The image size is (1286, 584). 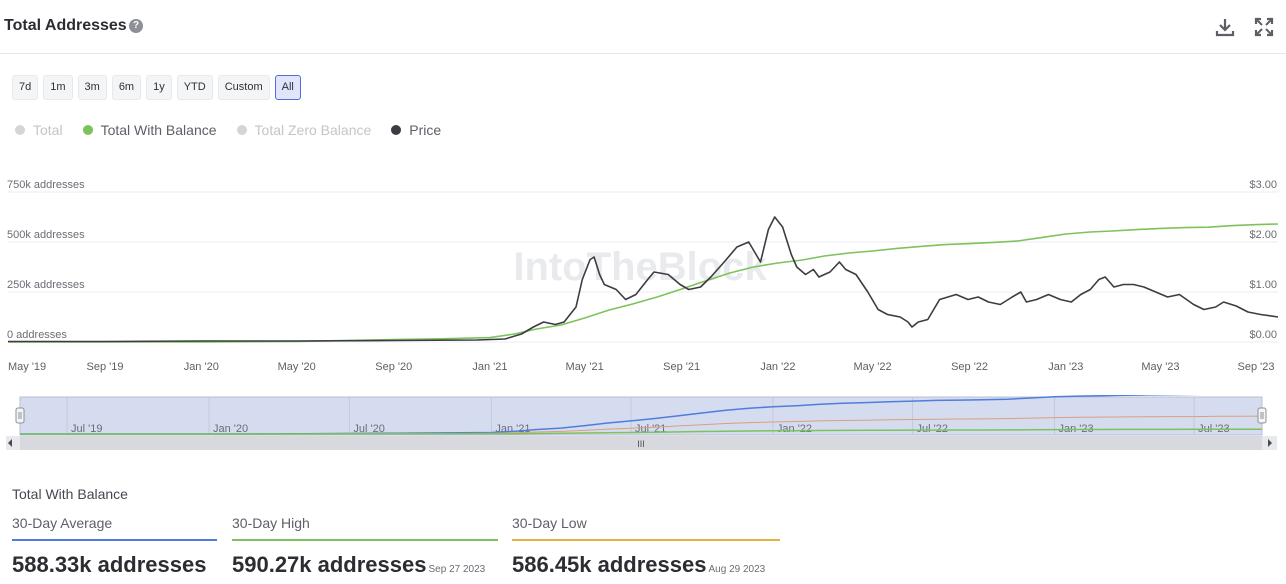 What do you see at coordinates (489, 367) in the screenshot?
I see `x-axis-tick-label: Jan '21` at bounding box center [489, 367].